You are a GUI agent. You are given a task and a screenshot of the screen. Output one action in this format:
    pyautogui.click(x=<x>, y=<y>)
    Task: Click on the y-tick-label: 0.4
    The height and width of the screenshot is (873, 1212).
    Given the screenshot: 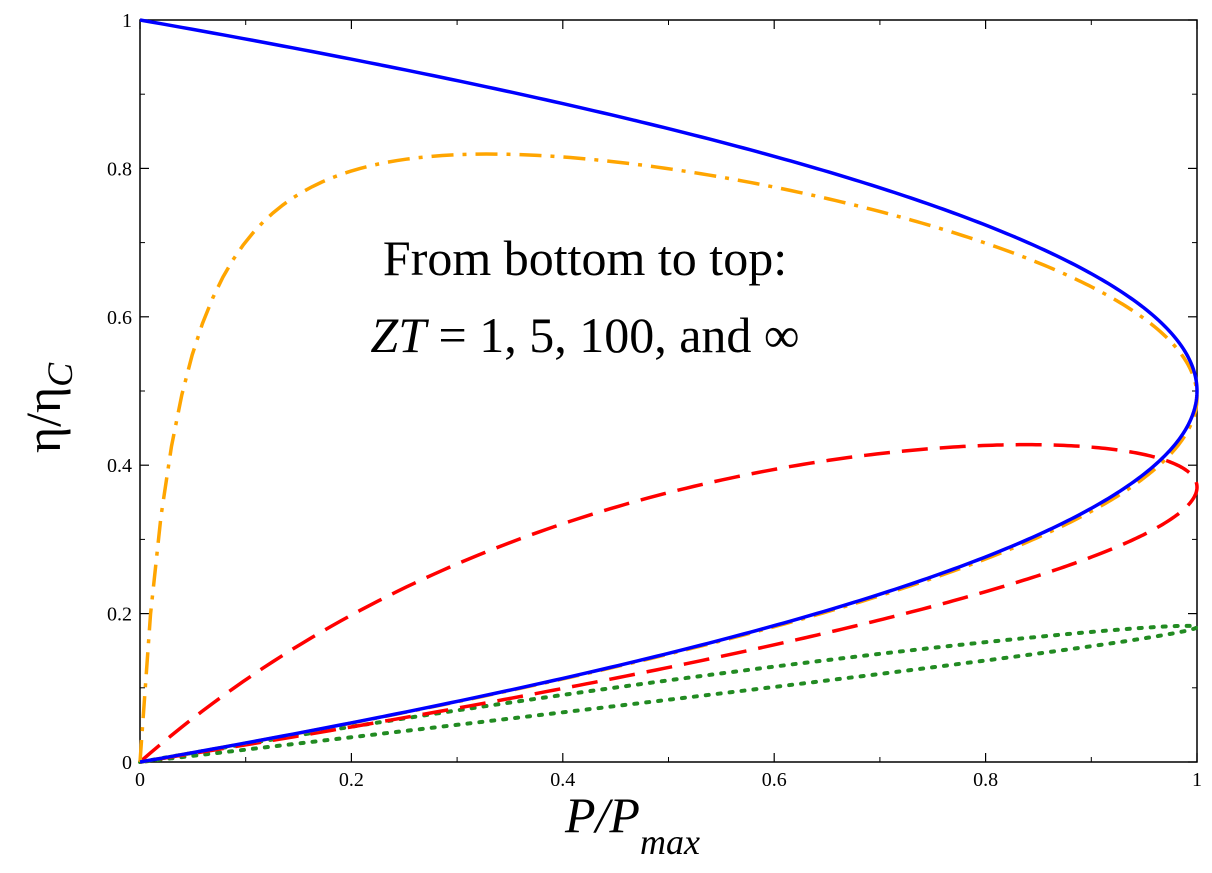 What is the action you would take?
    pyautogui.click(x=119, y=466)
    